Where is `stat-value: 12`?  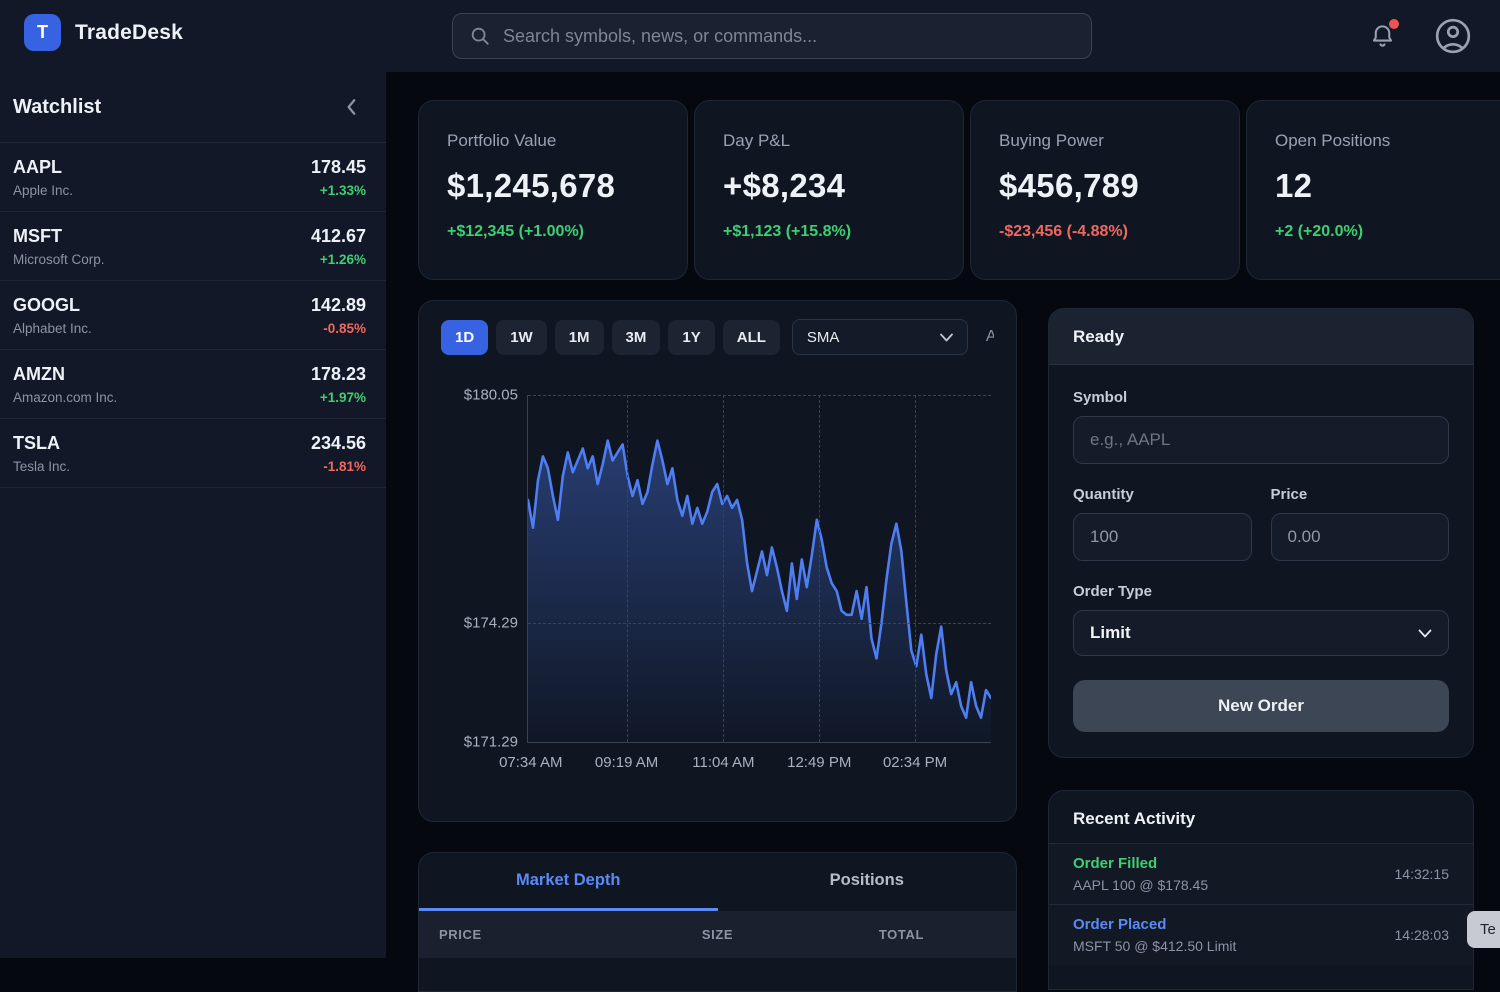 stat-value: 12 is located at coordinates (1294, 185).